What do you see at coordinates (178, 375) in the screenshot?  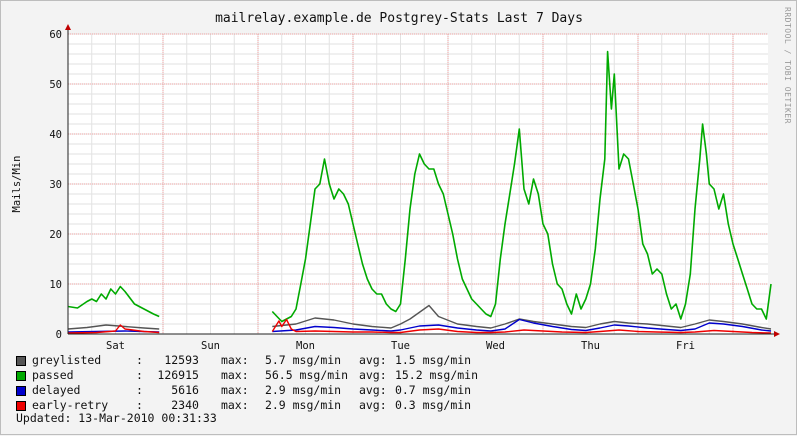 I see `legend-total: 126915` at bounding box center [178, 375].